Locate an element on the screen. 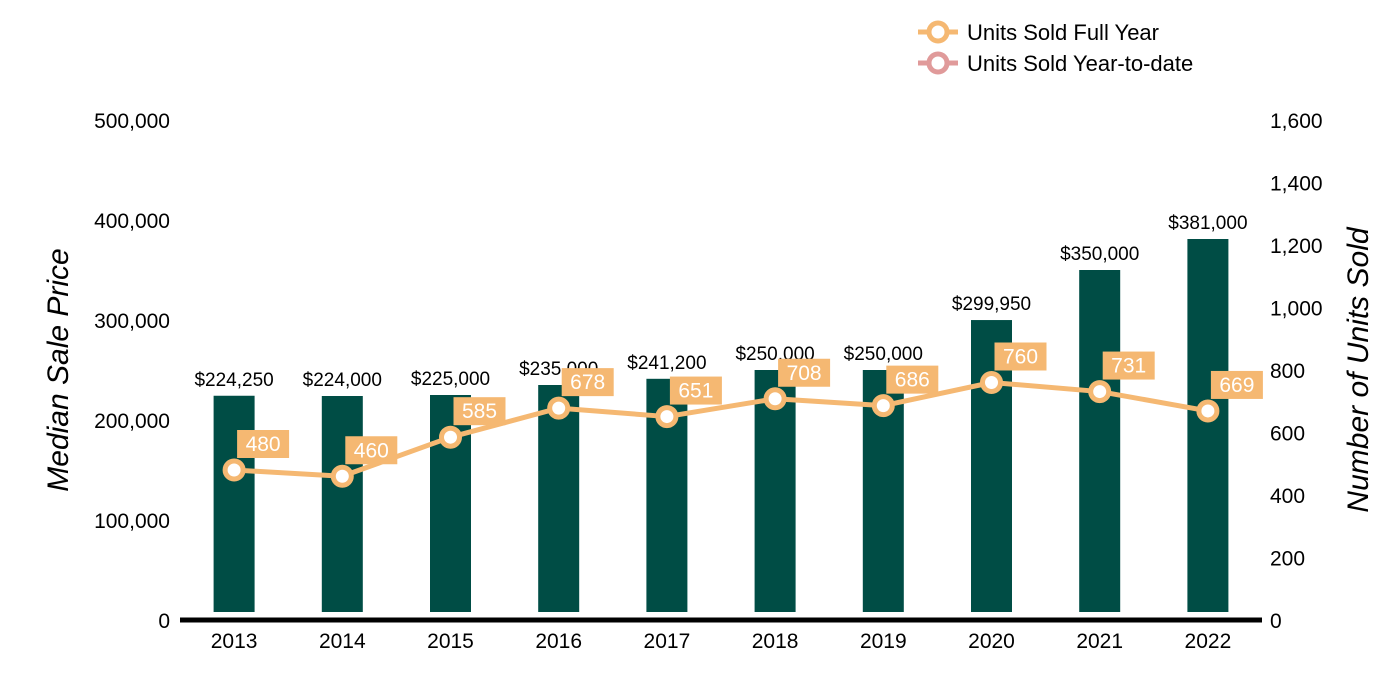  line-data-label: 460 is located at coordinates (371, 450).